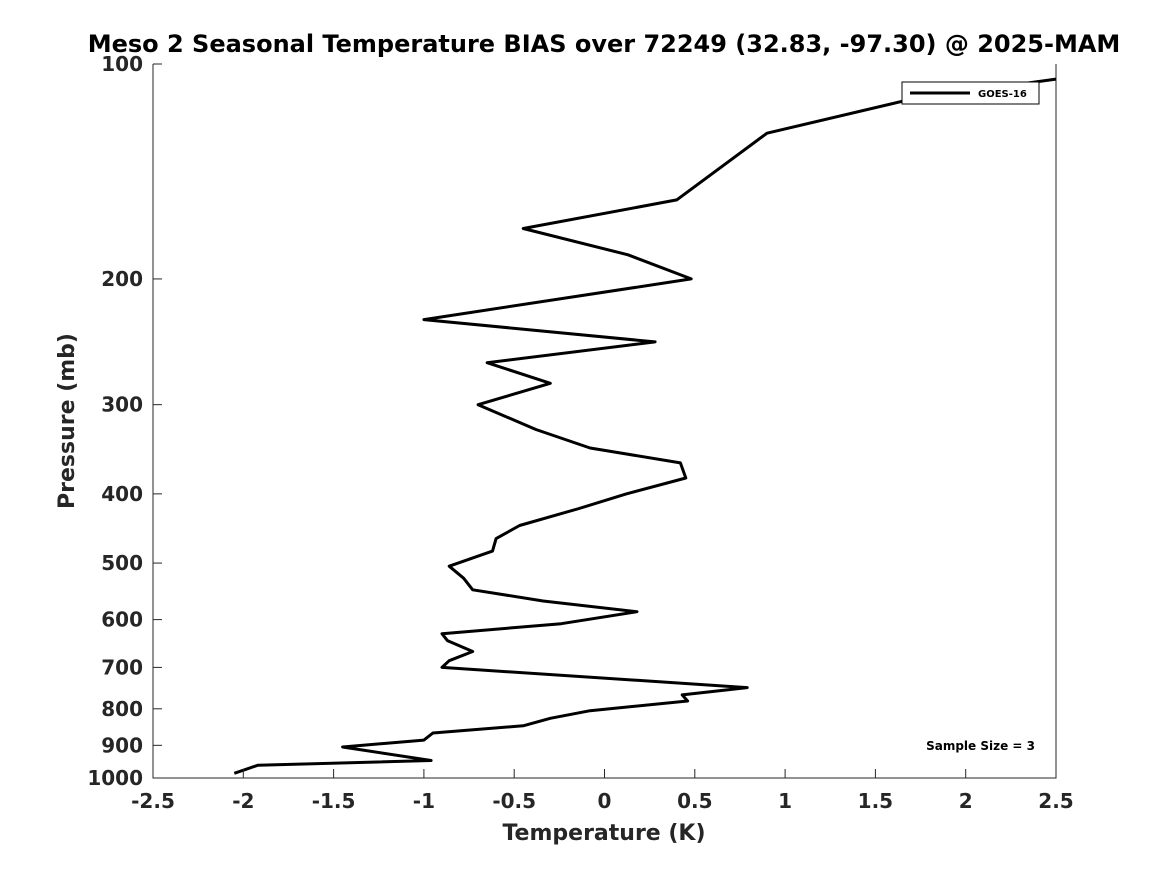 This screenshot has width=1167, height=875. I want to click on y-tick-label: 600, so click(122, 620).